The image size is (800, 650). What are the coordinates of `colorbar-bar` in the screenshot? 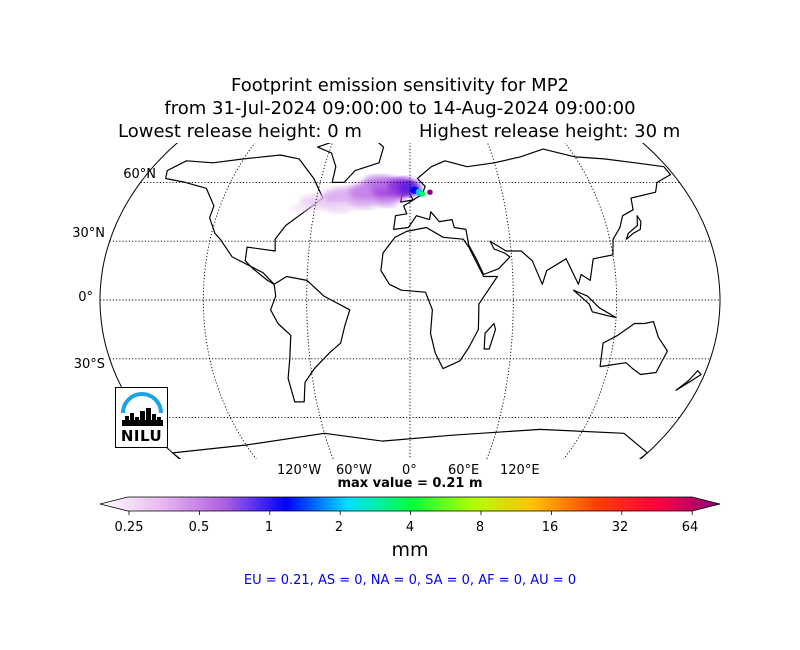 It's located at (410, 504).